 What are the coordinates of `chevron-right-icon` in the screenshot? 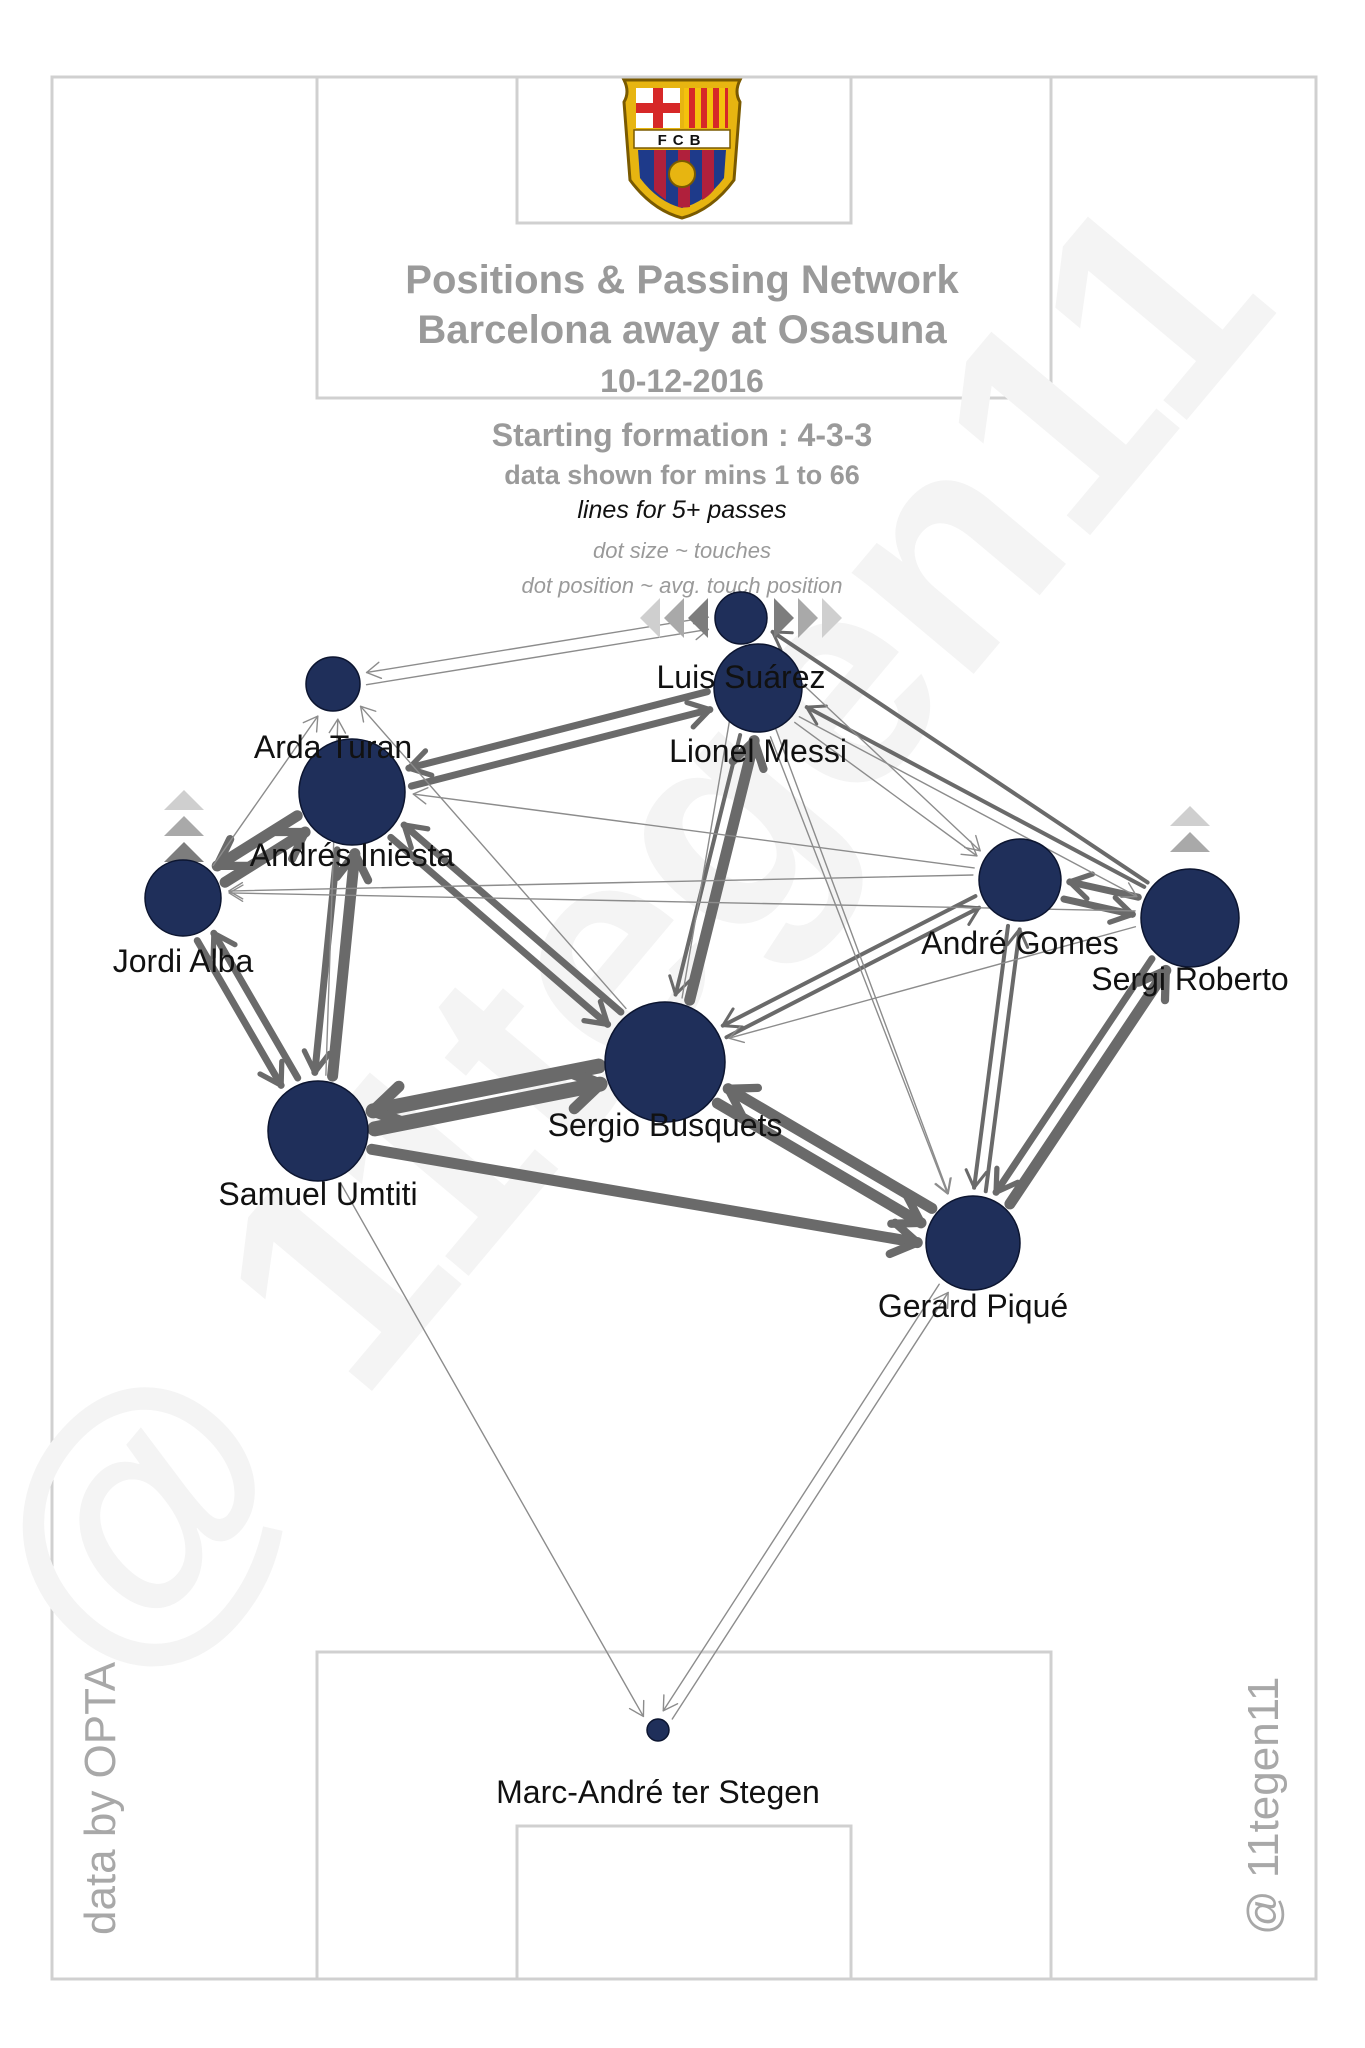 It's located at (808, 618).